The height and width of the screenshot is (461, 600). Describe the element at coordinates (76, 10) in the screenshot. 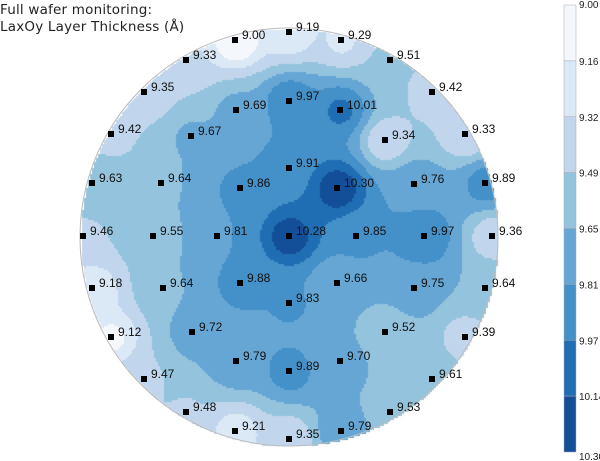

I see `title-line-1: Full wafer monitoring:` at that location.